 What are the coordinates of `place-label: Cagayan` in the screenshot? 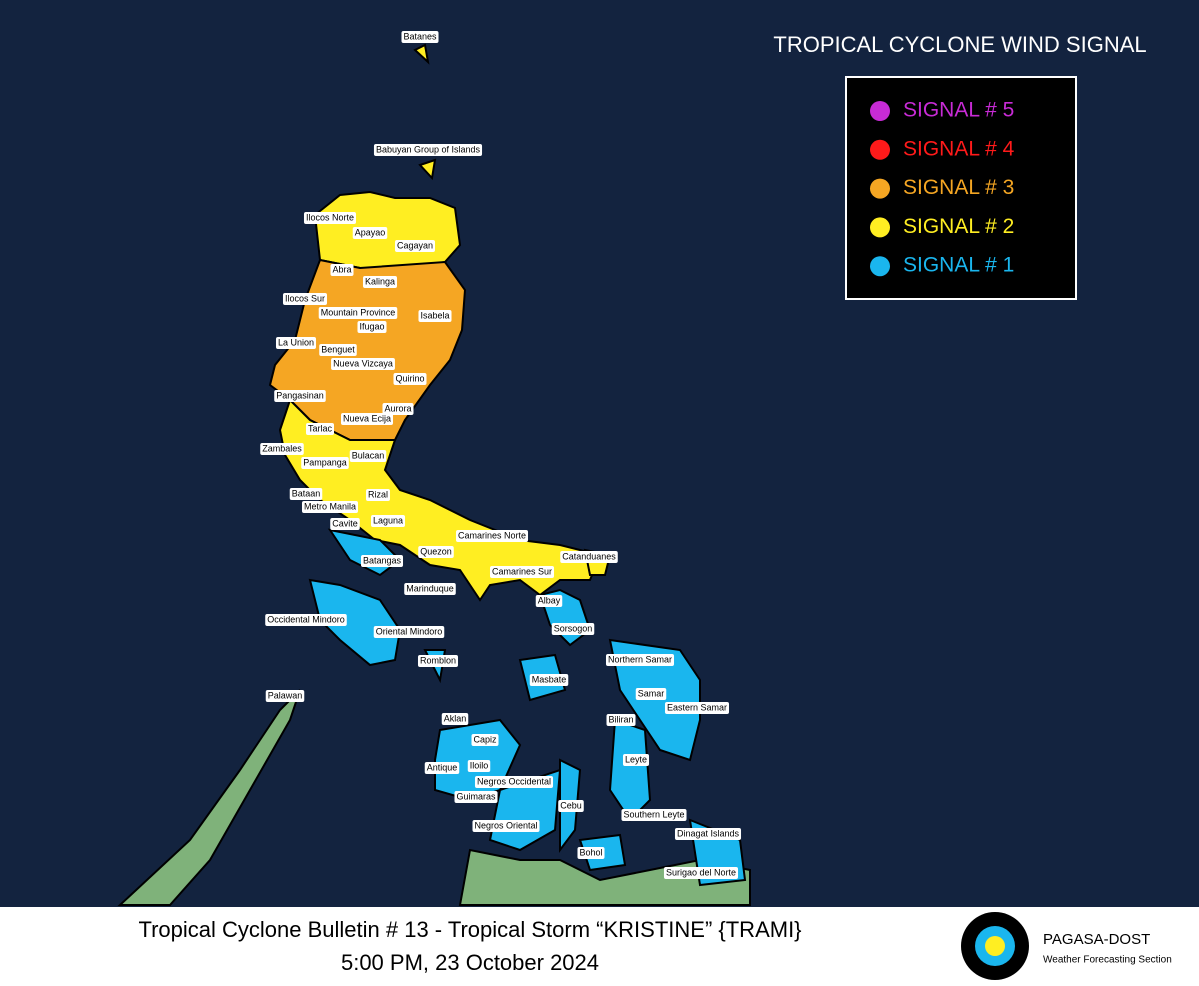 It's located at (415, 246).